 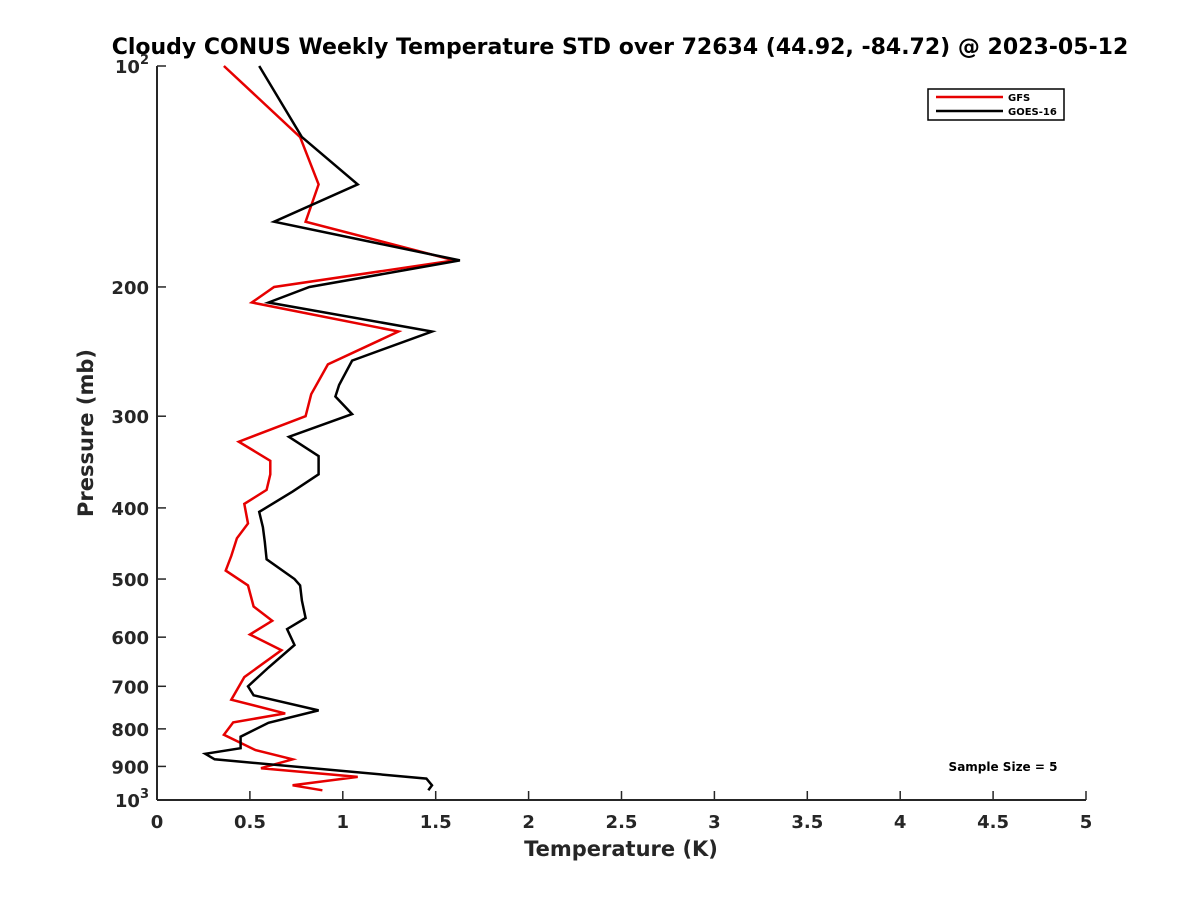 What do you see at coordinates (130, 580) in the screenshot?
I see `y-tick-label: 500` at bounding box center [130, 580].